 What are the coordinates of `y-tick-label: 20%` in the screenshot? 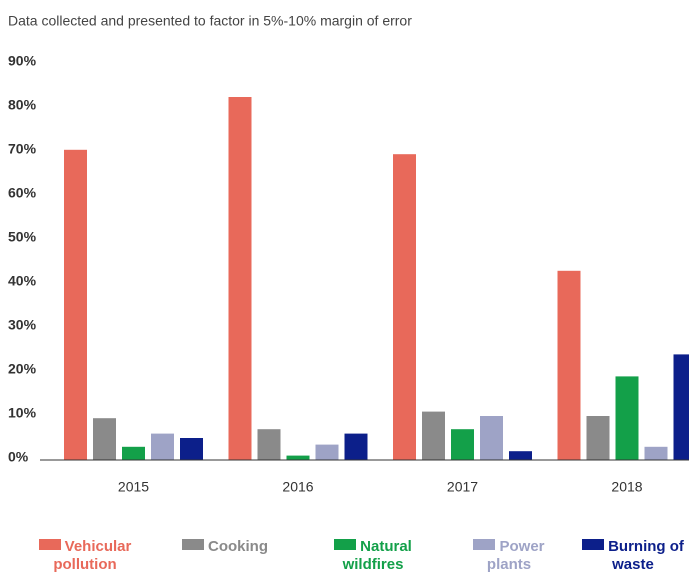 It's located at (22, 369).